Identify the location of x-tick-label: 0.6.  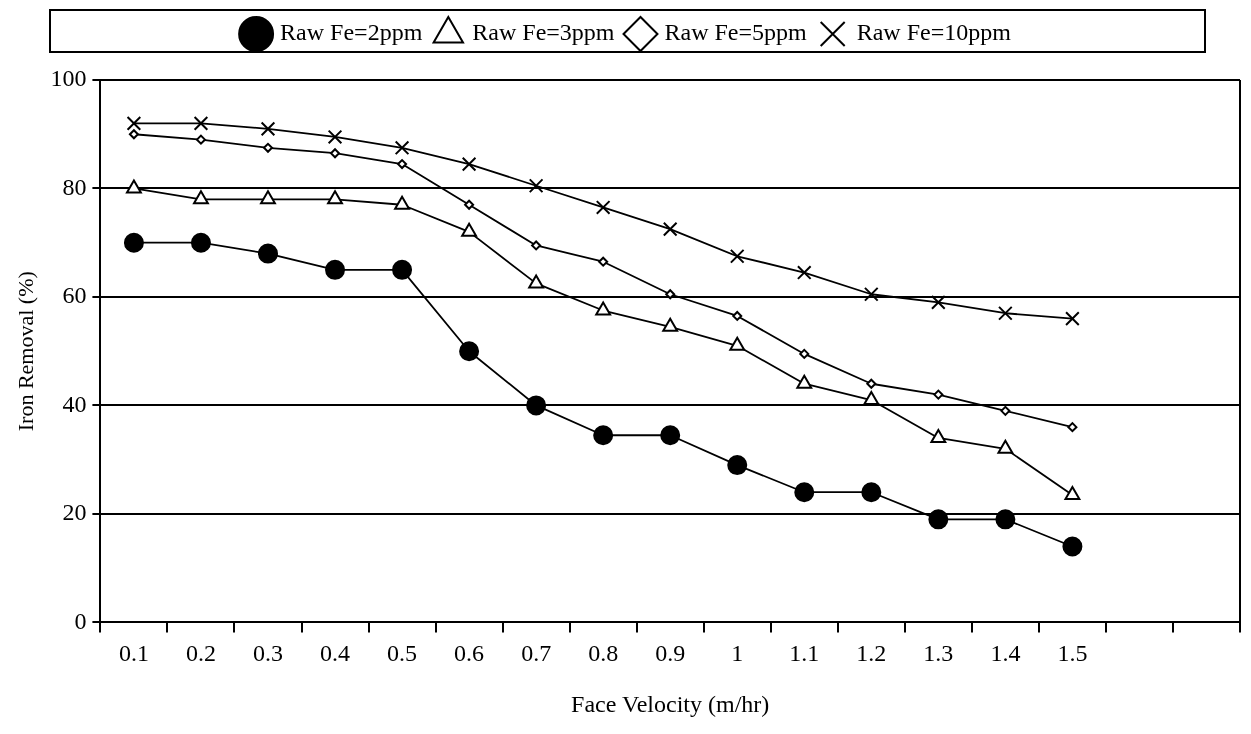
(469, 653).